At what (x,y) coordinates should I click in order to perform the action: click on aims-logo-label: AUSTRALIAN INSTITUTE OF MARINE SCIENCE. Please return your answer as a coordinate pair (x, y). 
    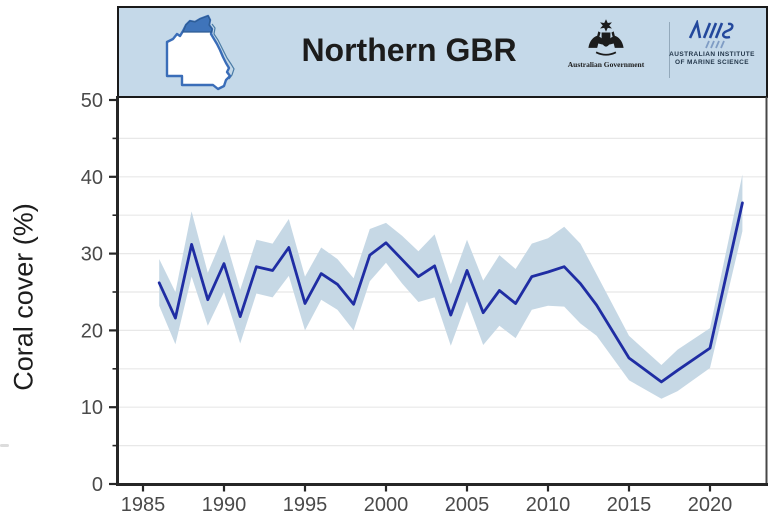
    Looking at the image, I should click on (712, 59).